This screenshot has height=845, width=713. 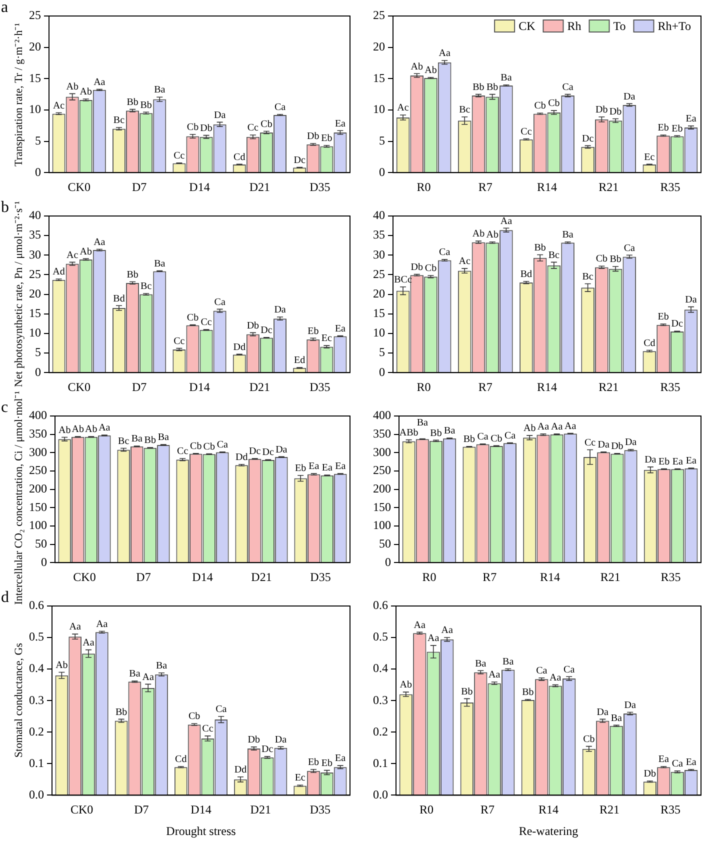 What do you see at coordinates (380, 731) in the screenshot?
I see `y-tick-label: 0.2` at bounding box center [380, 731].